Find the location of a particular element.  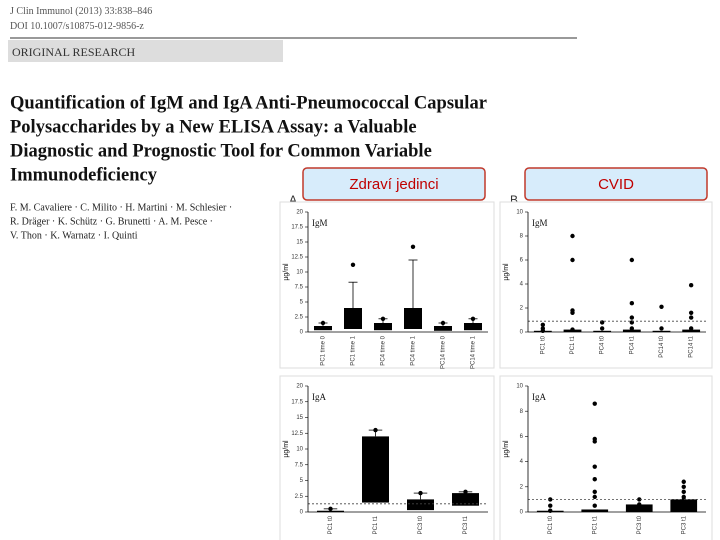

y-tick-label: 8 is located at coordinates (522, 237).